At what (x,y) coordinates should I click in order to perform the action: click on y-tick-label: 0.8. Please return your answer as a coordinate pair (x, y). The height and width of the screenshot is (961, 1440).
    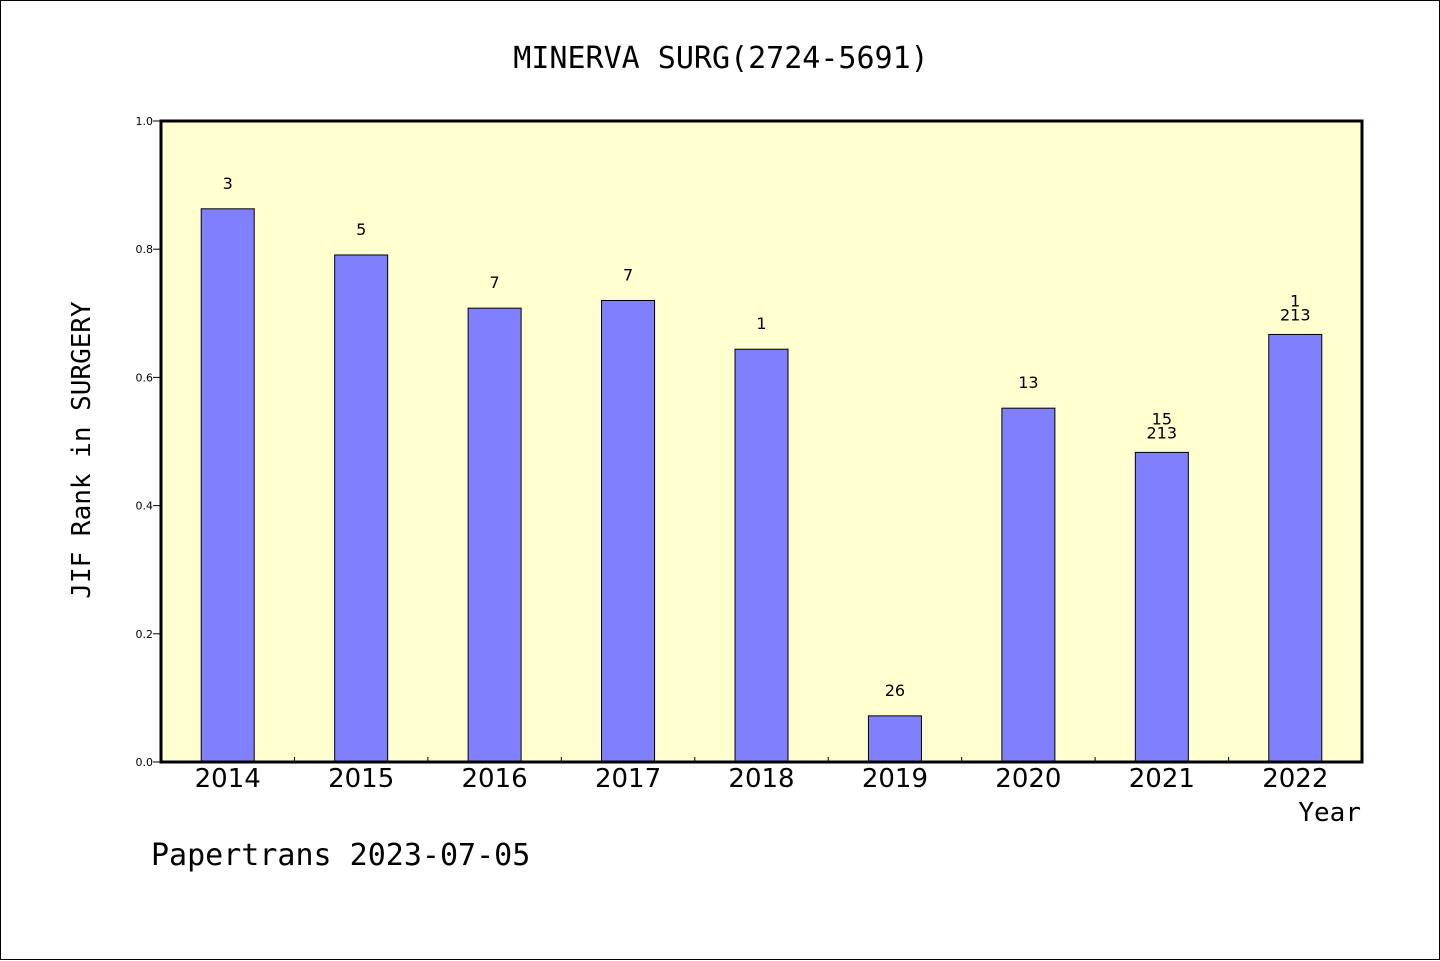
    Looking at the image, I should click on (145, 249).